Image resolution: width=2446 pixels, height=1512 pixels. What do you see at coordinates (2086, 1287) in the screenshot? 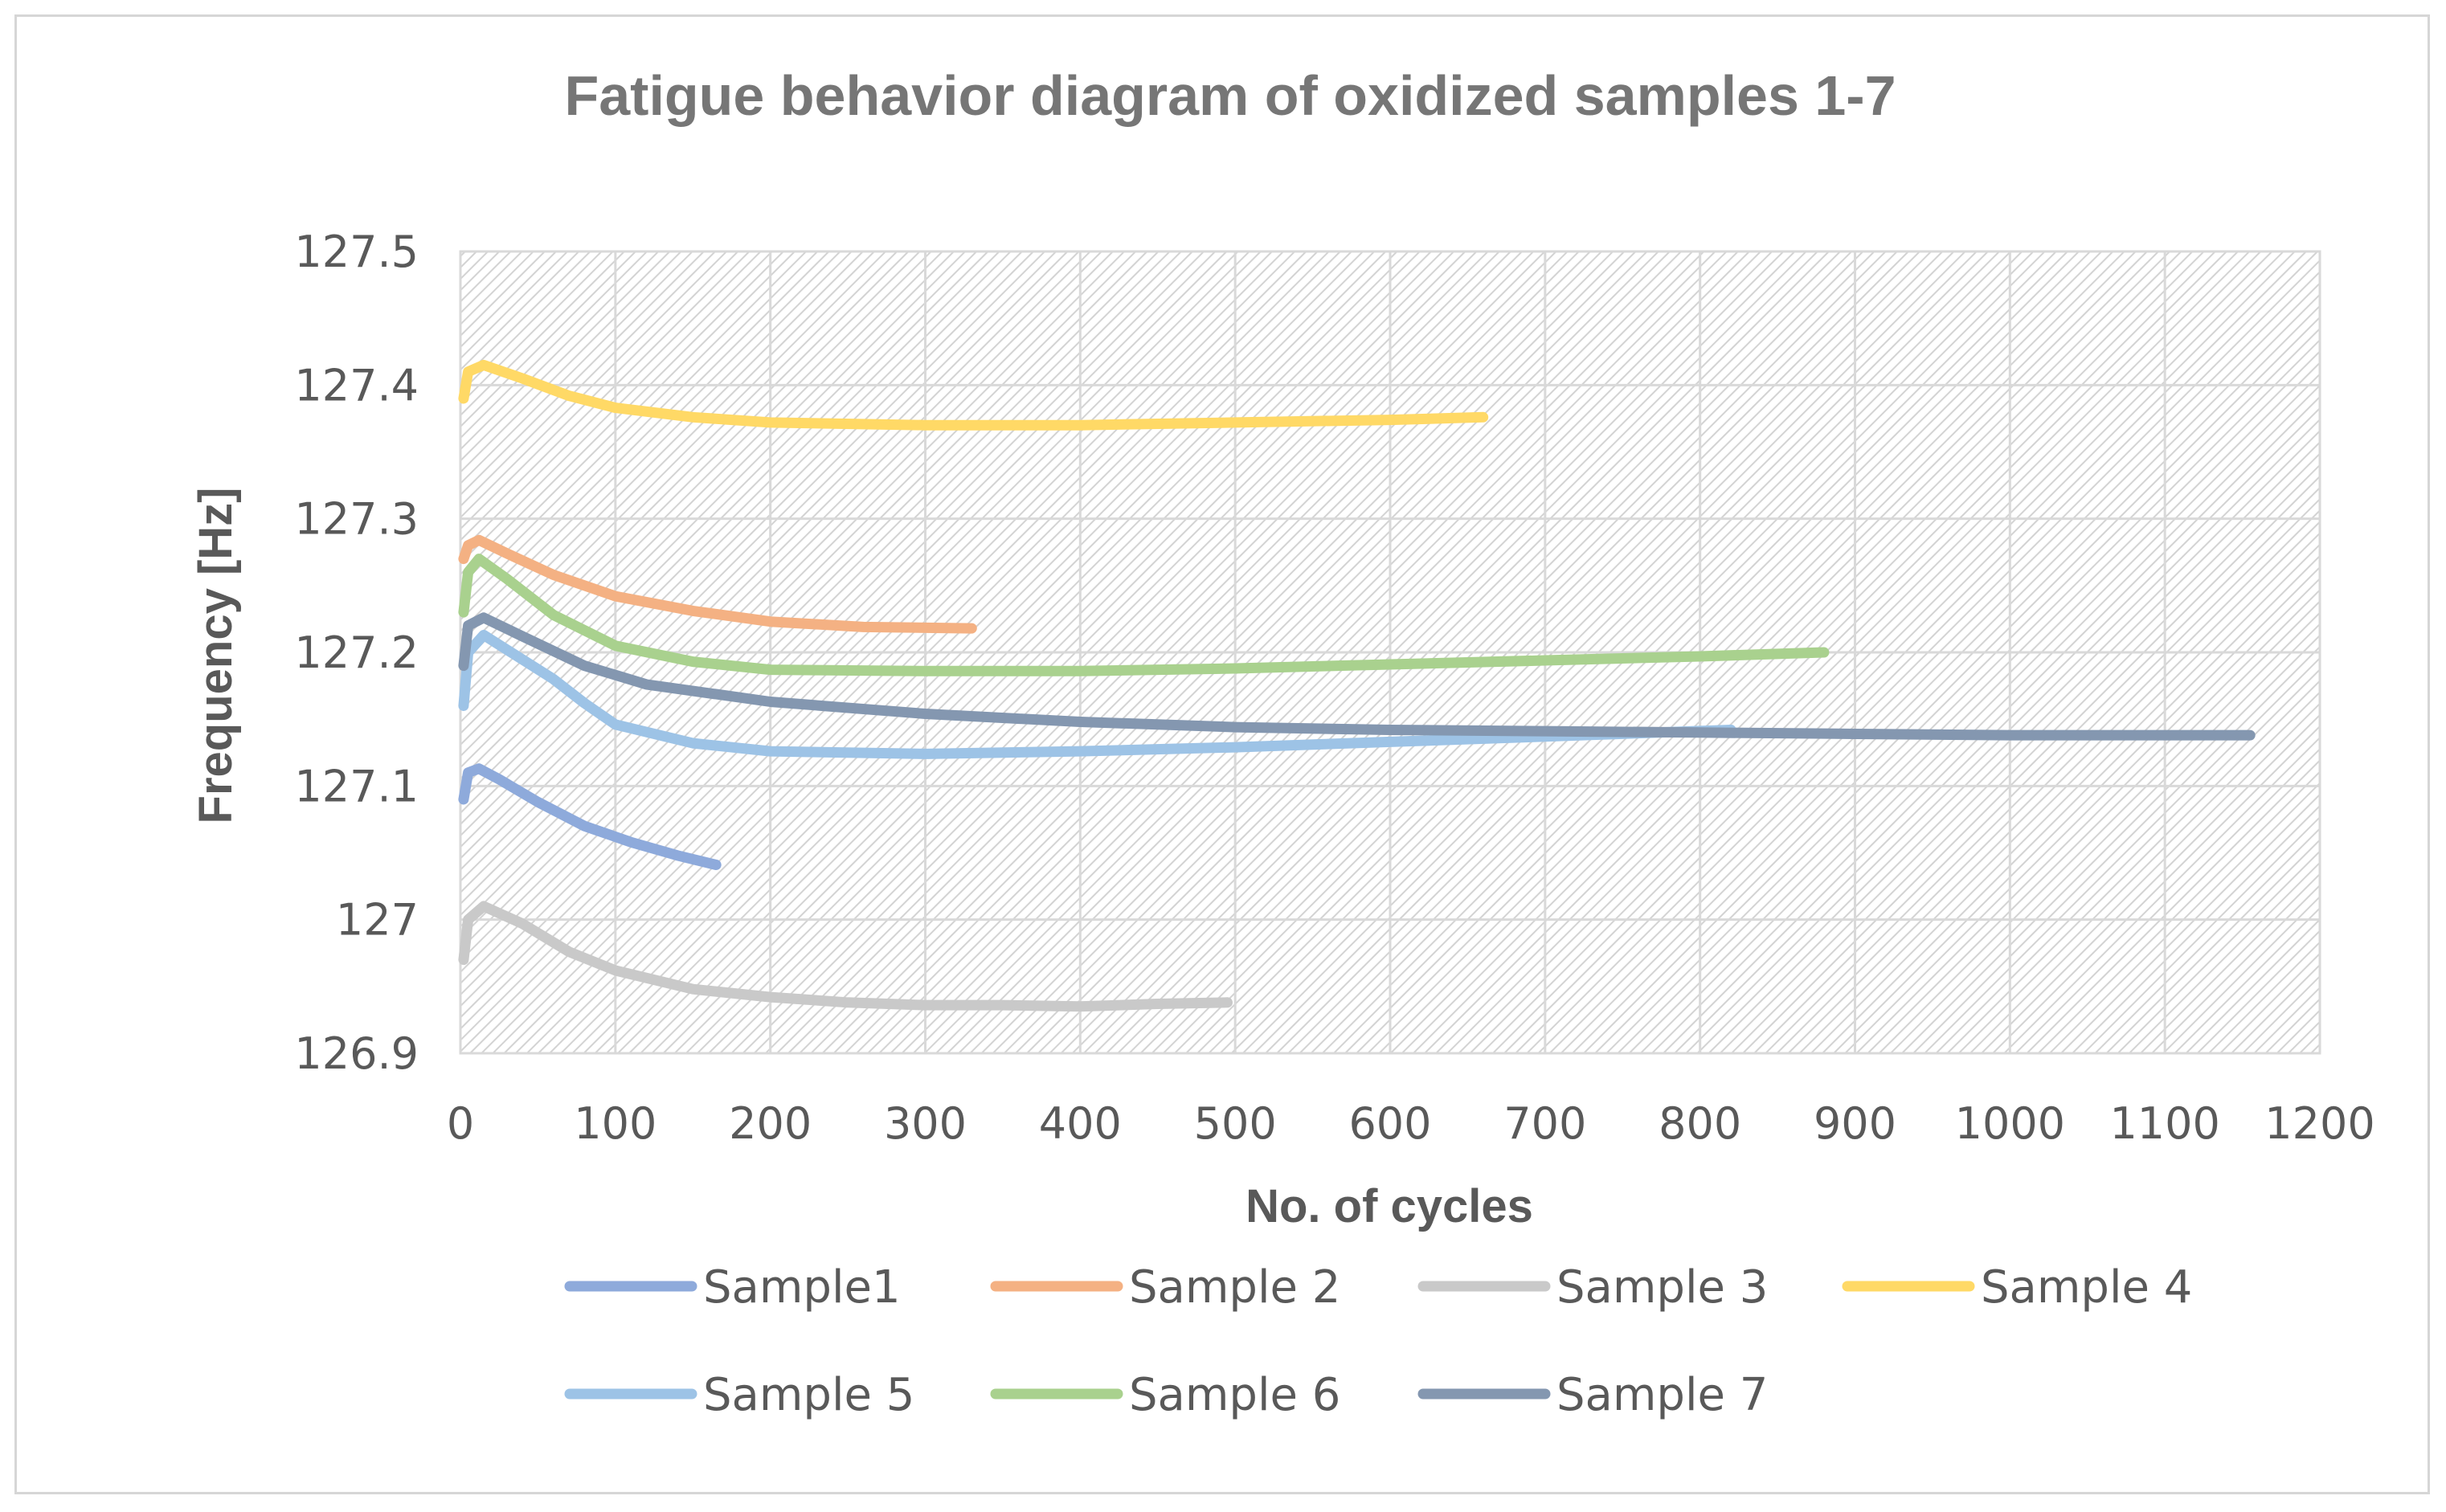
I see `legend-label: Sample 4` at bounding box center [2086, 1287].